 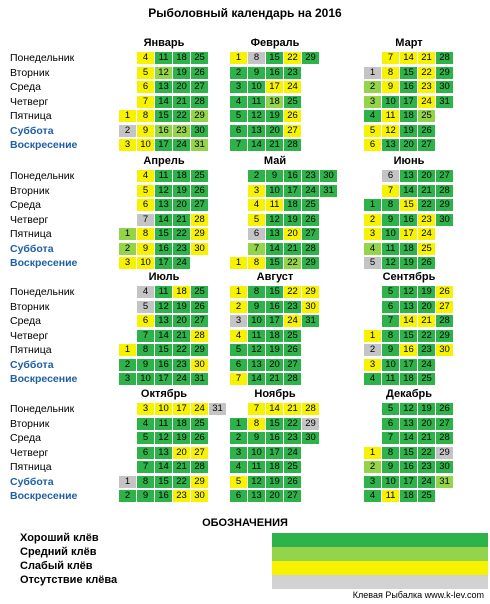 What do you see at coordinates (199, 116) in the screenshot?
I see `day-cell: 29` at bounding box center [199, 116].